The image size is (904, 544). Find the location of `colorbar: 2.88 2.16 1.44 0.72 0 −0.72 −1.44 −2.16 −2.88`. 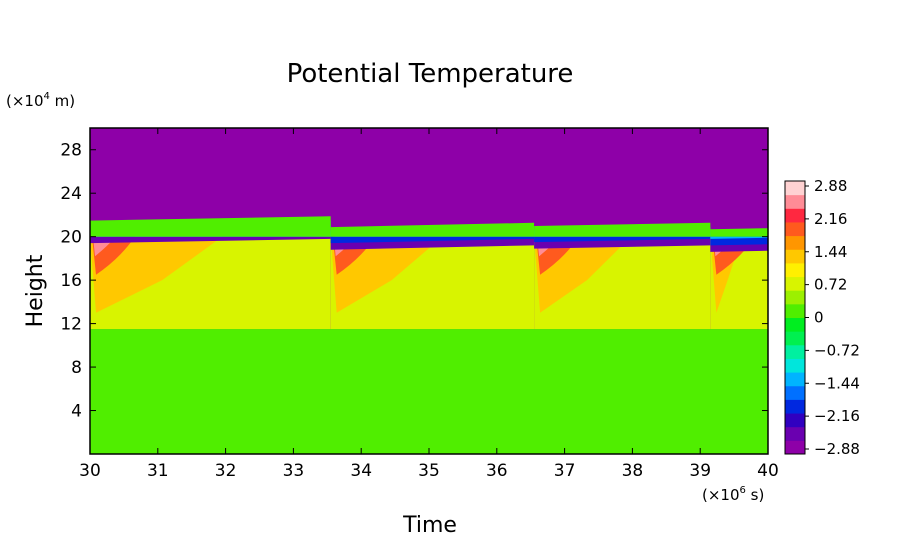

colorbar: 2.88 2.16 1.44 0.72 0 −0.72 −1.44 −2.16 −2.88 is located at coordinates (822, 317).